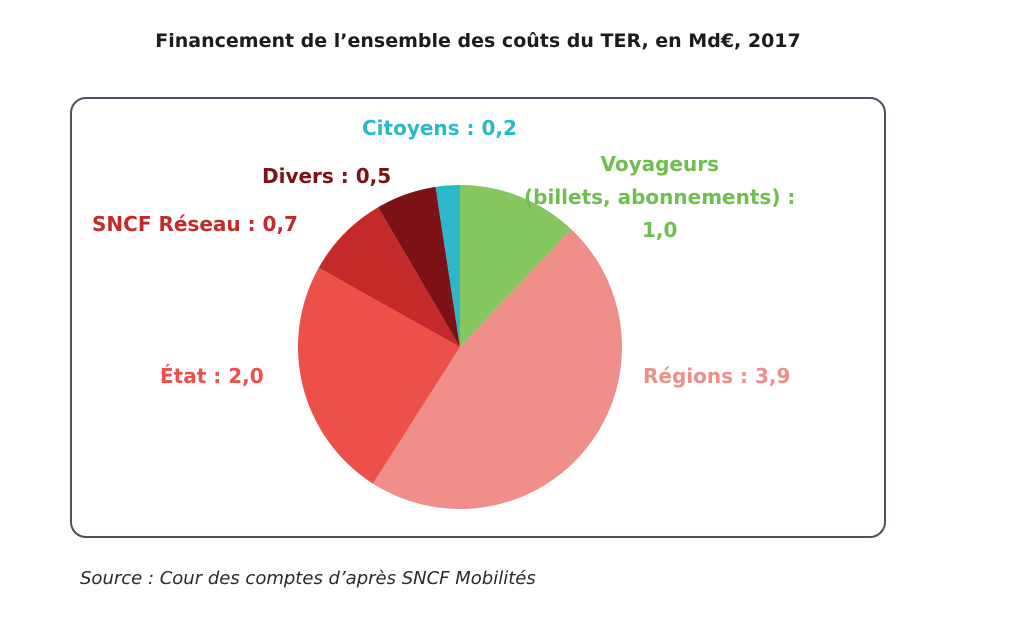 The width and height of the screenshot is (1024, 639). I want to click on label-citoyens: Citoyens : 0,2, so click(439, 128).